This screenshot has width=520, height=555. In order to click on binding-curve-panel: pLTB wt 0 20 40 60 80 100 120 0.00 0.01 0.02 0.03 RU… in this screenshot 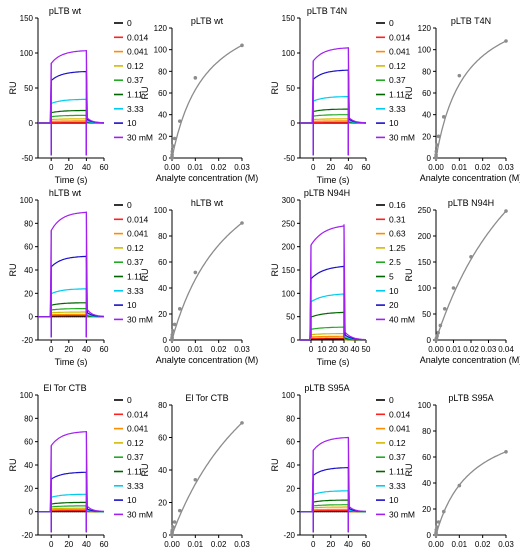, I will do `click(199, 99)`.